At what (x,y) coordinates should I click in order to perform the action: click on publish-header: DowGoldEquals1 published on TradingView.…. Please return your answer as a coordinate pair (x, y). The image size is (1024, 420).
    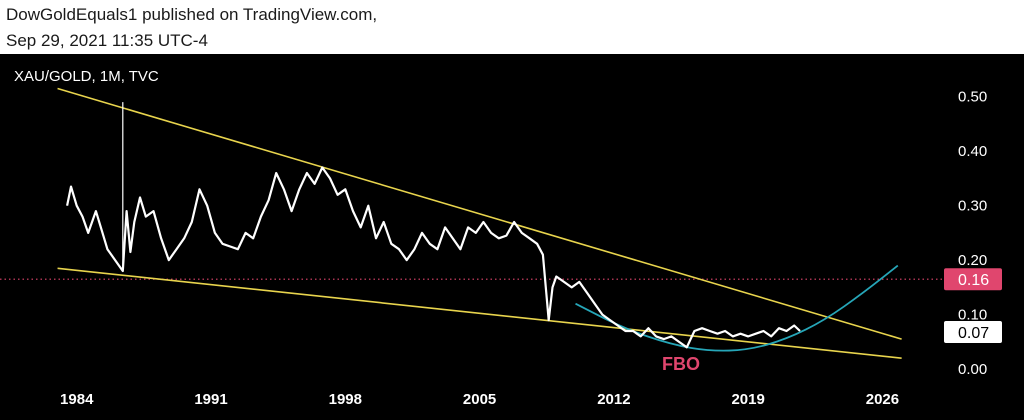
    Looking at the image, I should click on (191, 28).